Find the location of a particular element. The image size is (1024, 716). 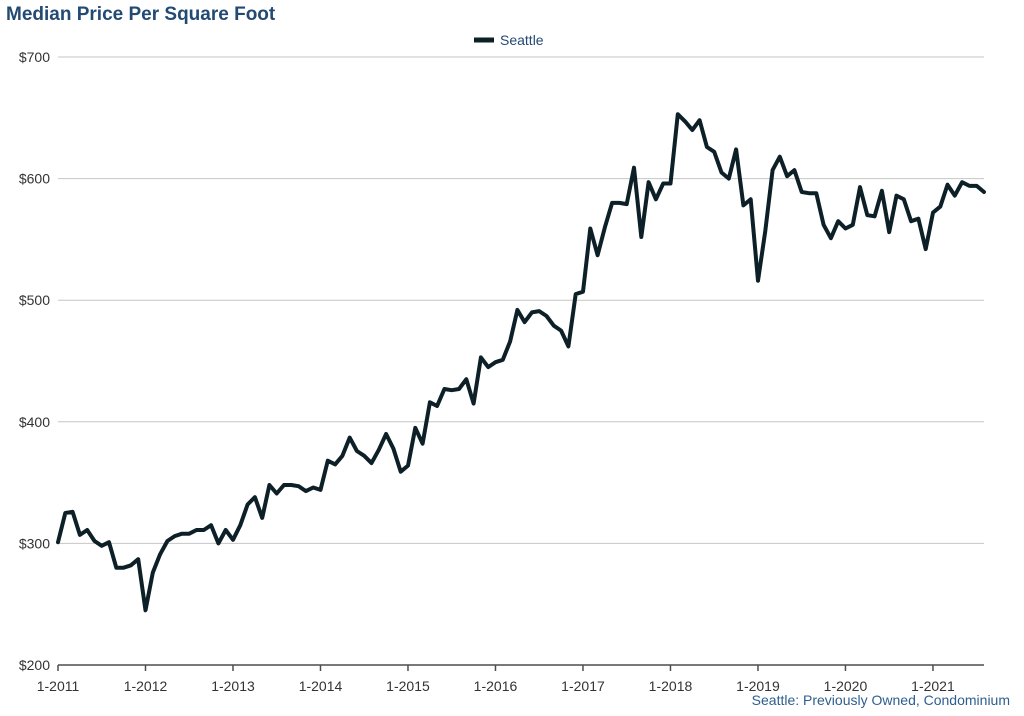

y-tick-label: $300 is located at coordinates (34, 543).